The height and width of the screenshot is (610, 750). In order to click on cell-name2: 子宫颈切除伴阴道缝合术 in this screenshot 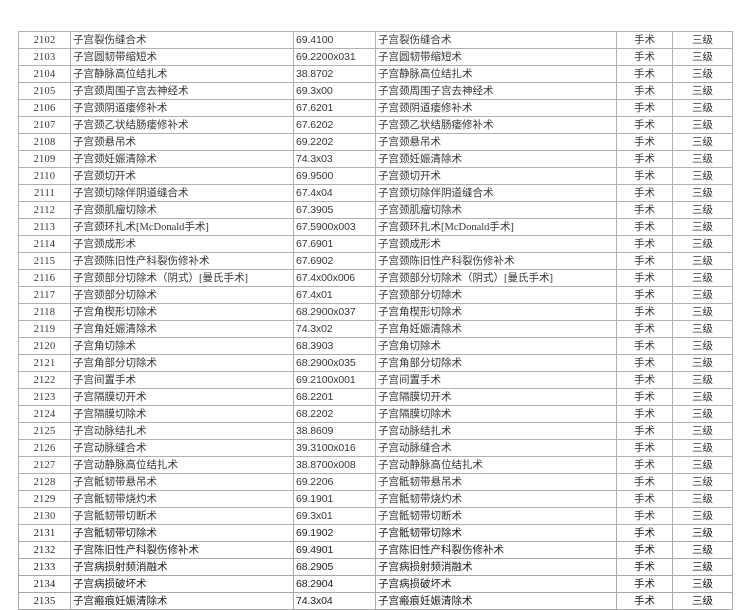, I will do `click(496, 193)`.